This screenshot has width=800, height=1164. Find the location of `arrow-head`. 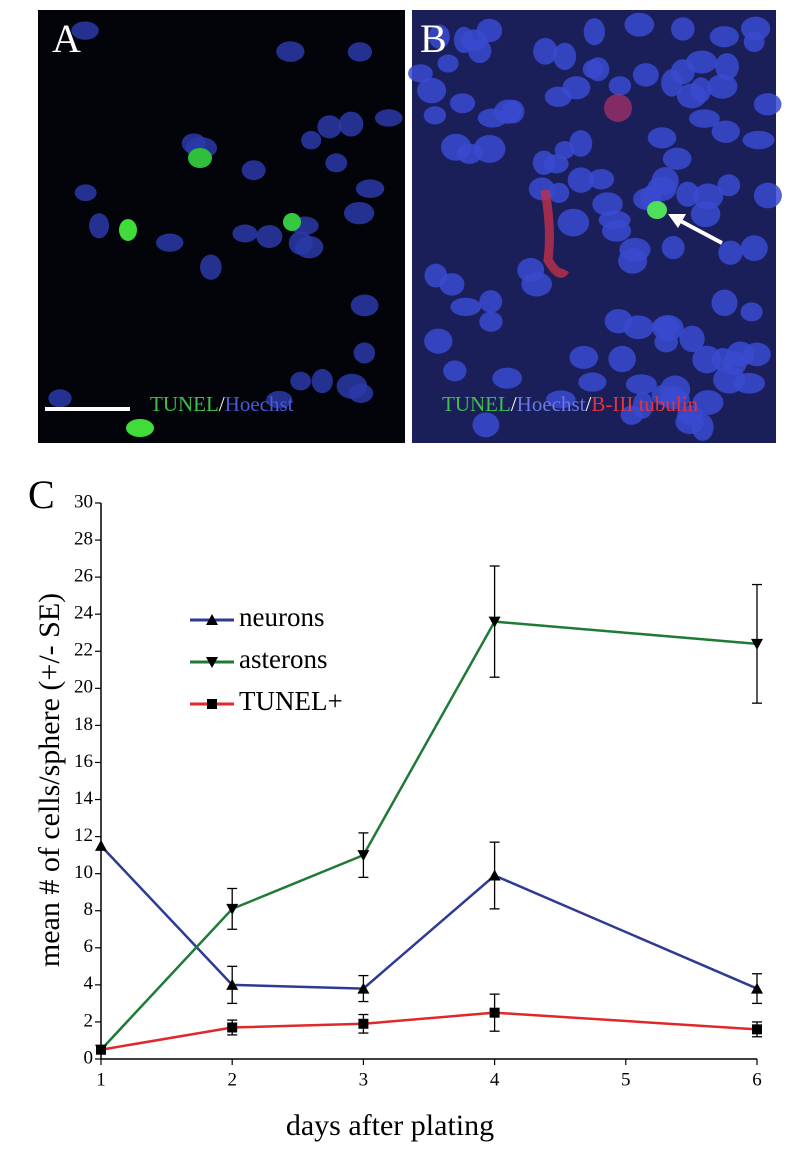

arrow-head is located at coordinates (677, 221).